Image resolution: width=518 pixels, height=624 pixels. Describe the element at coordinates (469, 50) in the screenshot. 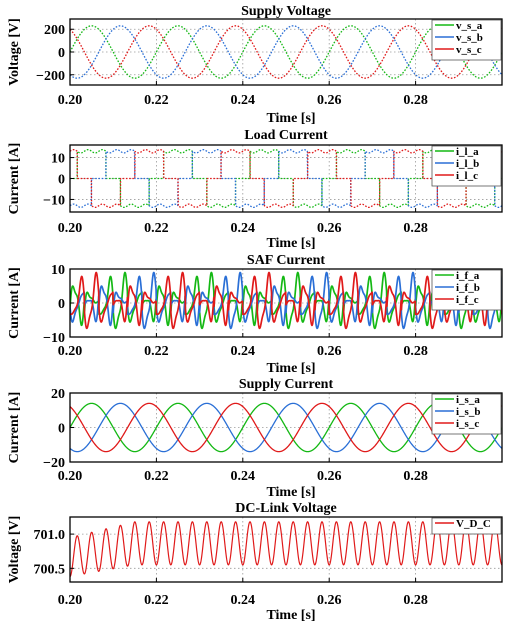

I see `legend-label: v_s_c` at that location.